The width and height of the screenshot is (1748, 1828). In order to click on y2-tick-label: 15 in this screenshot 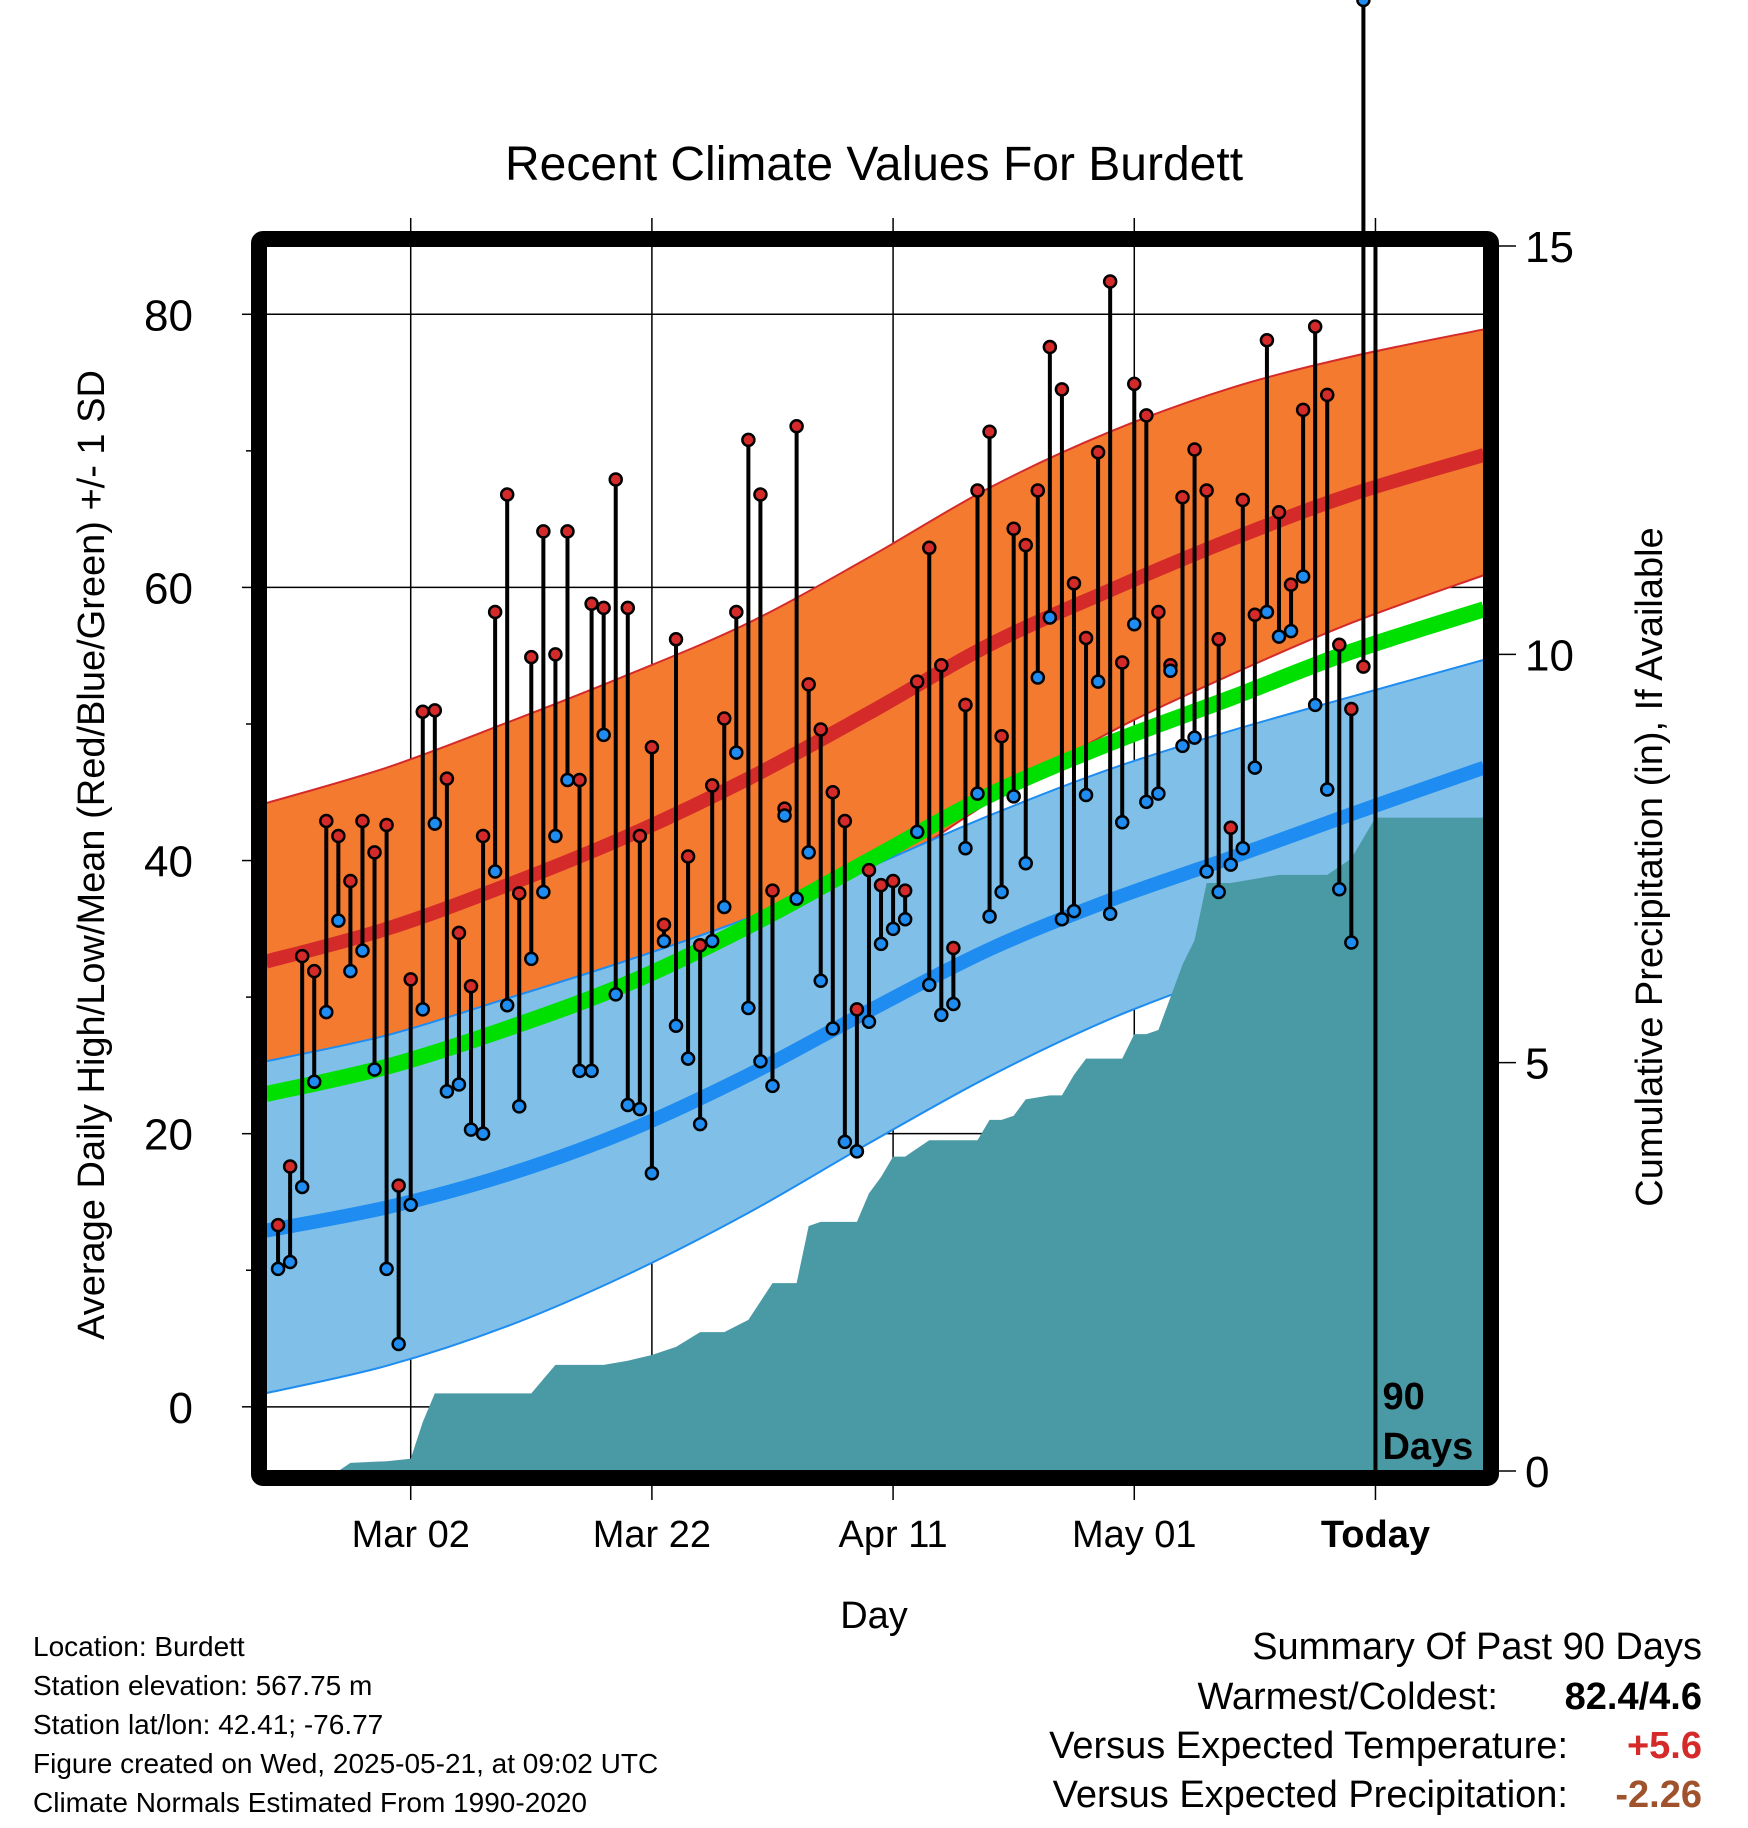, I will do `click(1549, 247)`.